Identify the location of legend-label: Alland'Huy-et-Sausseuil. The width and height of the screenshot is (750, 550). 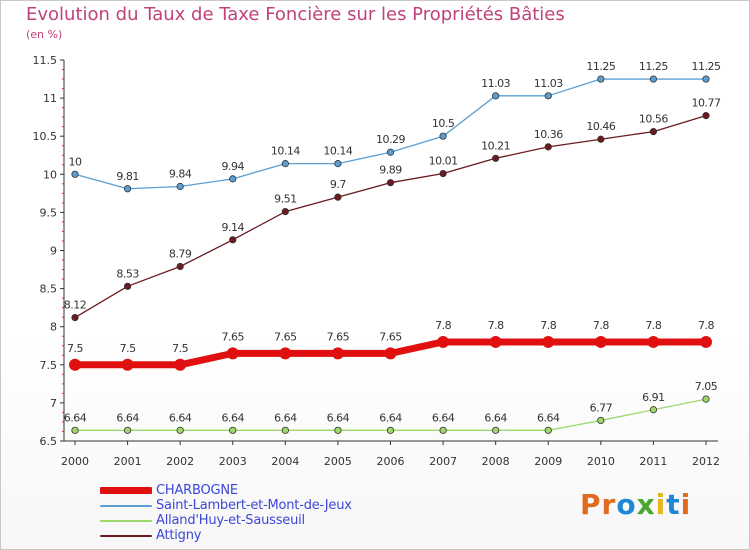
(230, 520).